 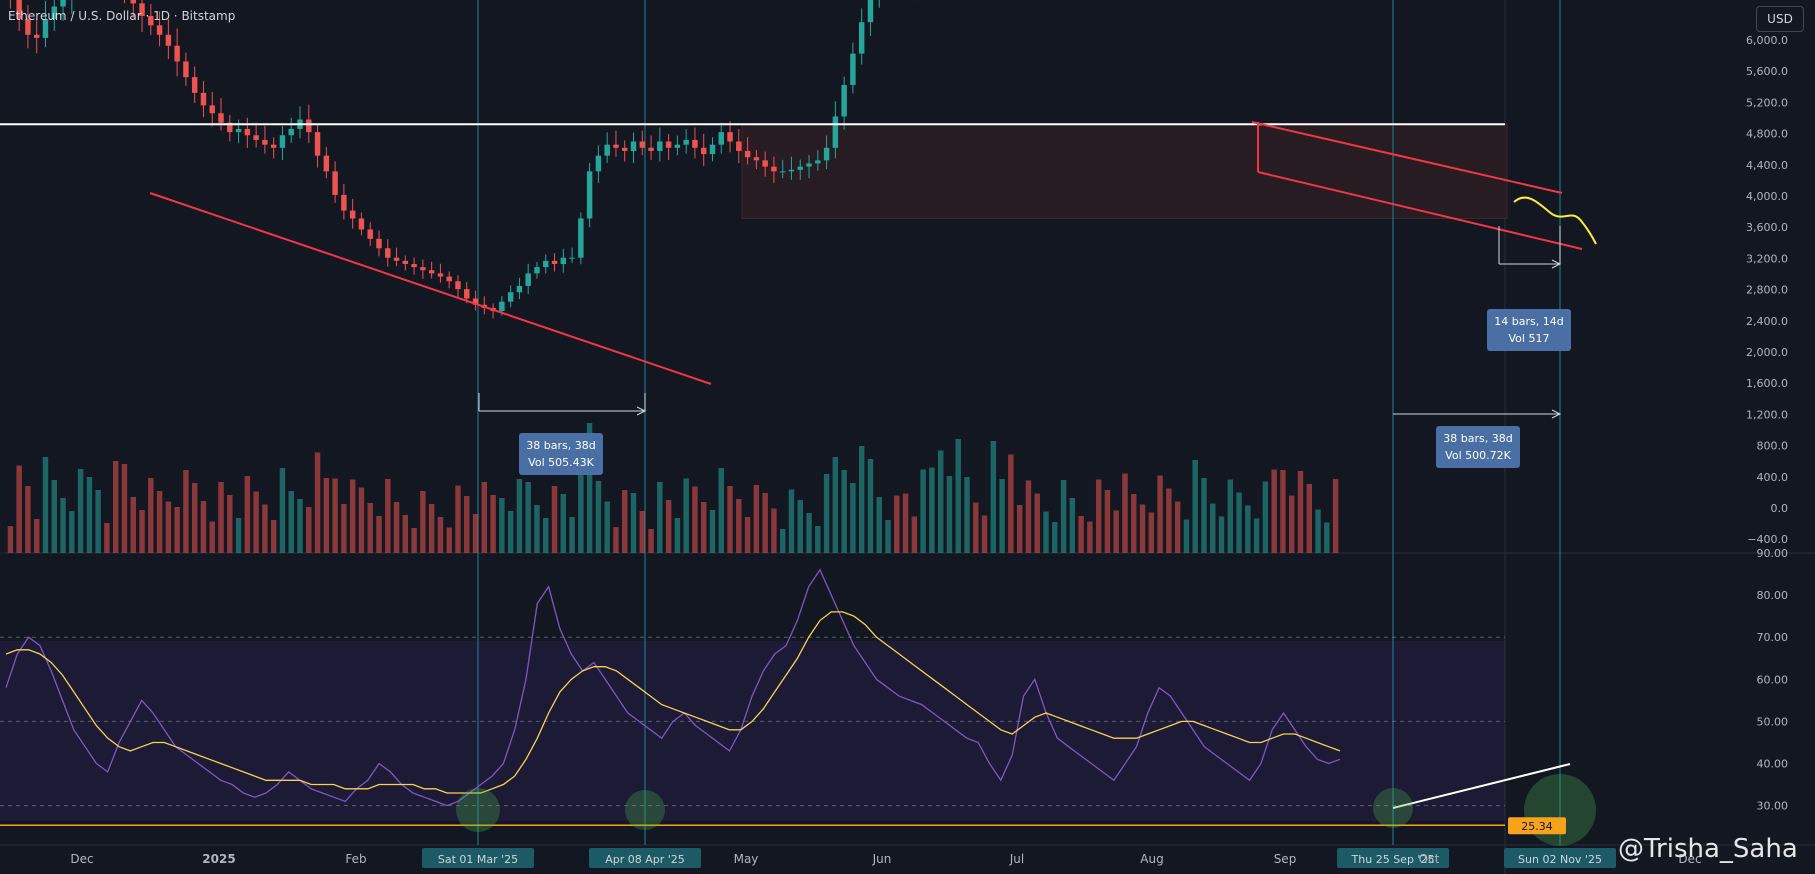 I want to click on currency-button: USD, so click(x=1780, y=19).